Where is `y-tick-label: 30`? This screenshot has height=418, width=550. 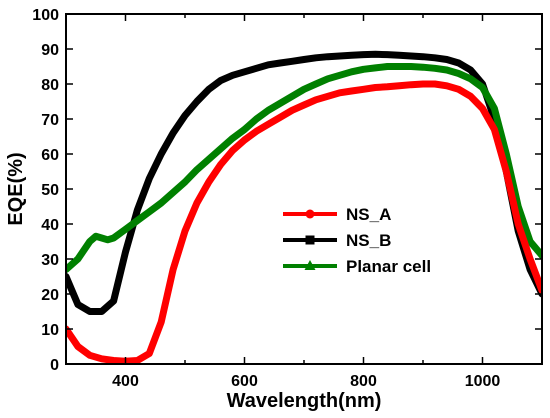 y-tick-label: 30 is located at coordinates (50, 260).